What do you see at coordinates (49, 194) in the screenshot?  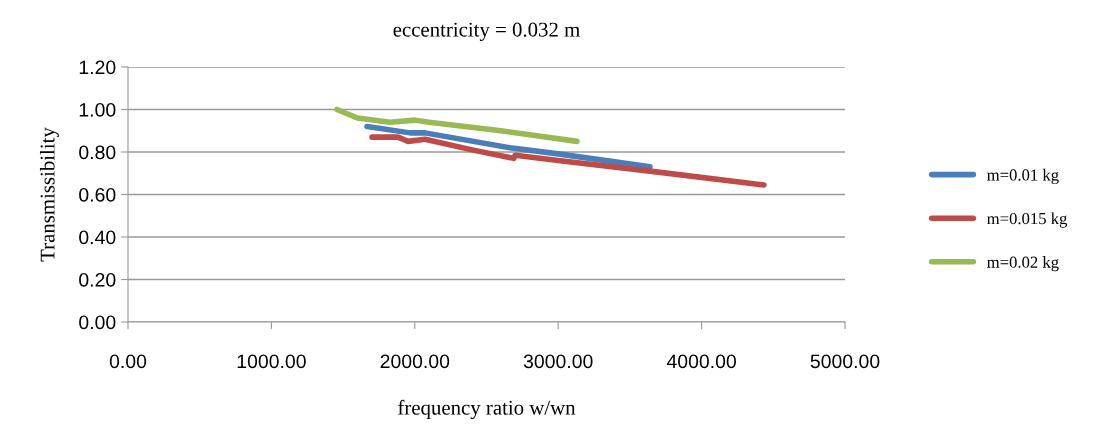 I see `y-axis-title: Transmissibility` at bounding box center [49, 194].